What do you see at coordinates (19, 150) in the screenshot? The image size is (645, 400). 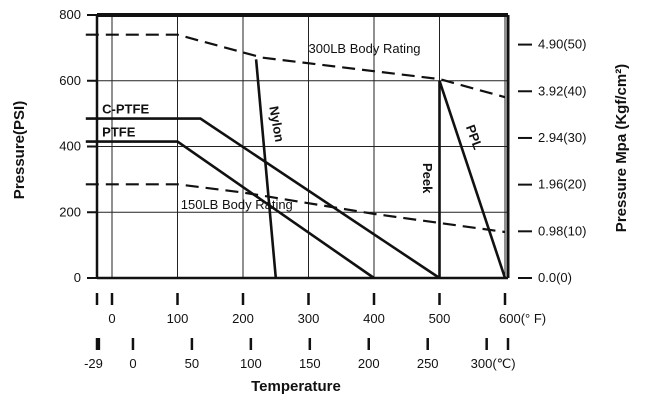 I see `y-axis-title: Pressure(PSI)` at bounding box center [19, 150].